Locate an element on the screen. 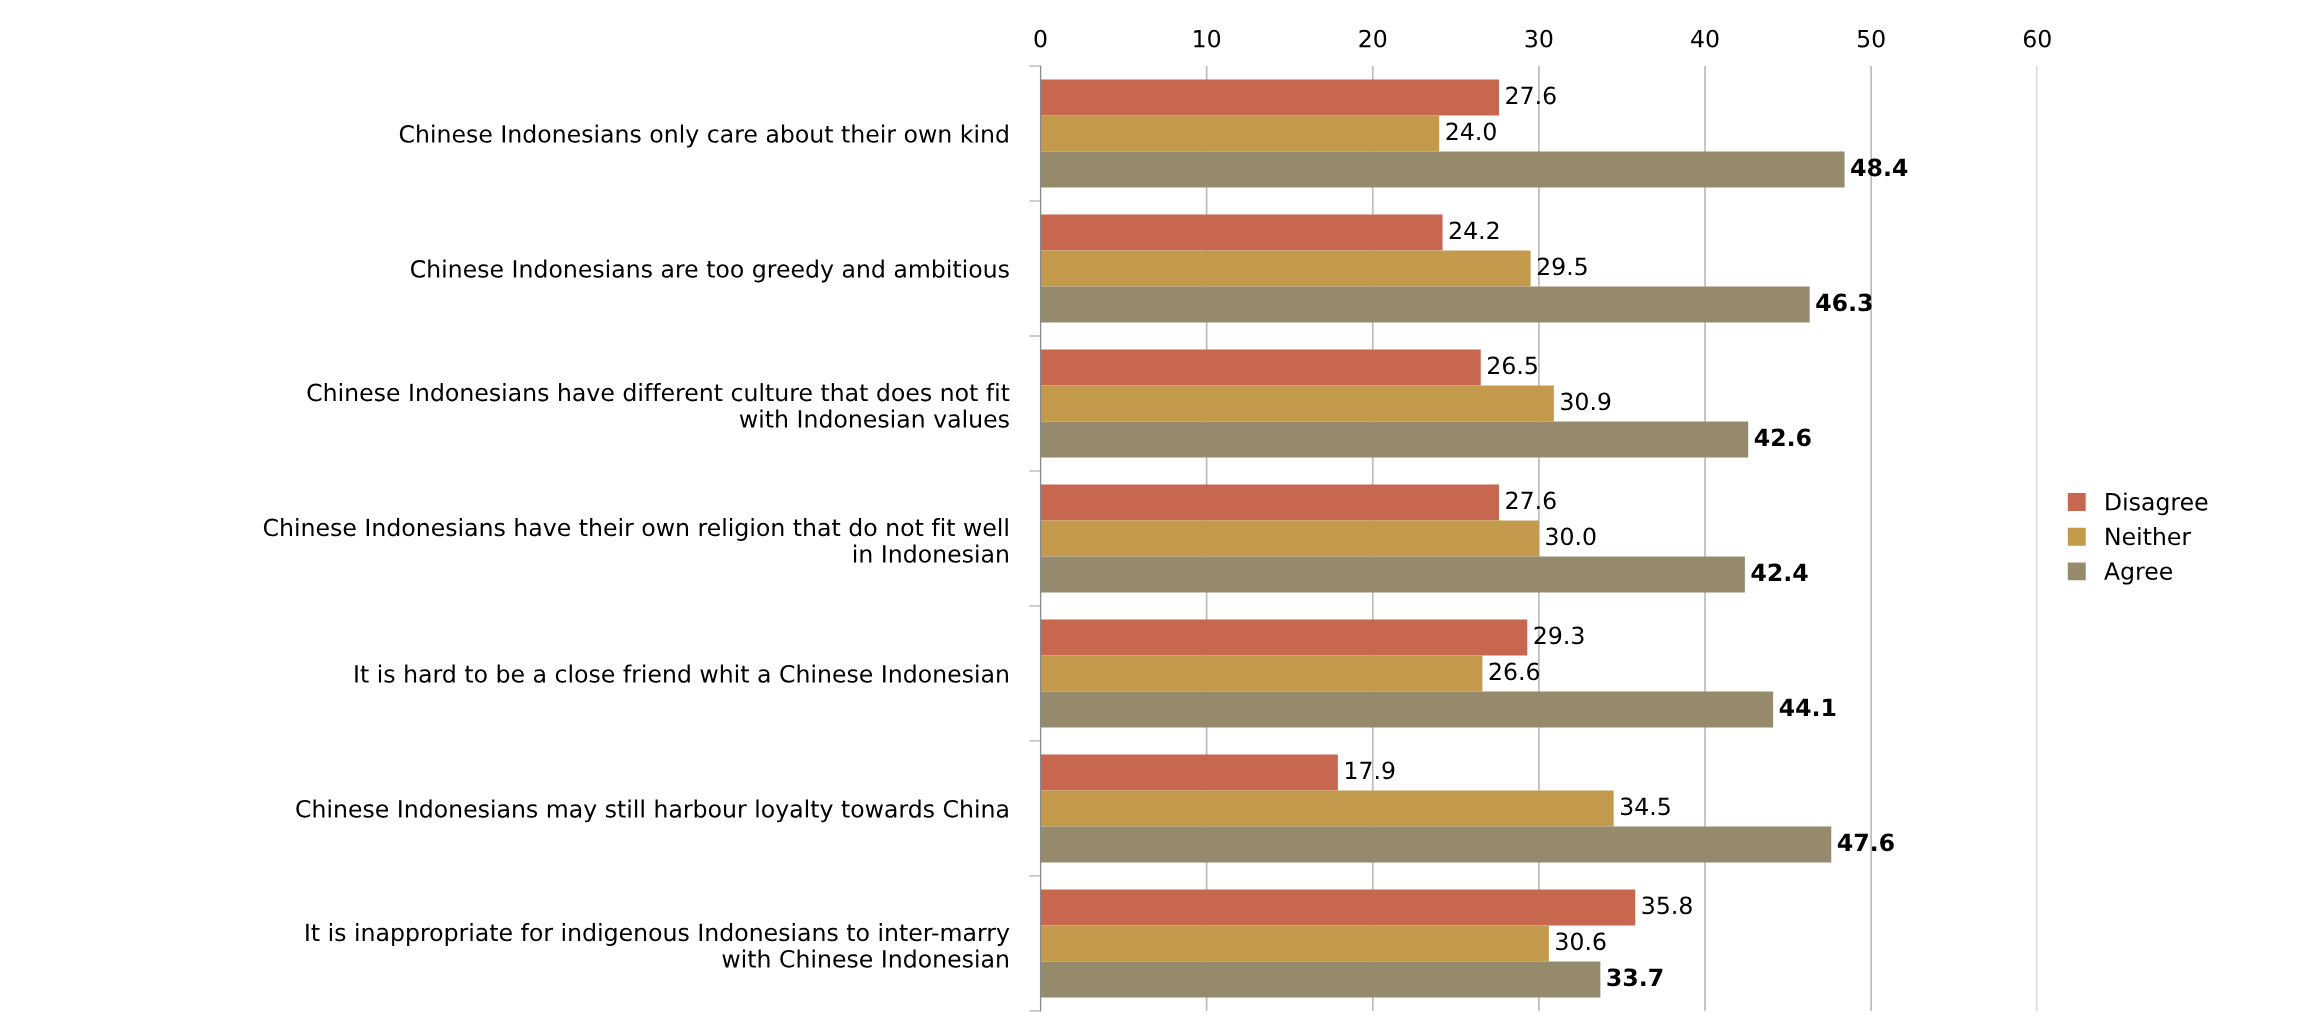  x-tick-label: 50 is located at coordinates (1871, 38).